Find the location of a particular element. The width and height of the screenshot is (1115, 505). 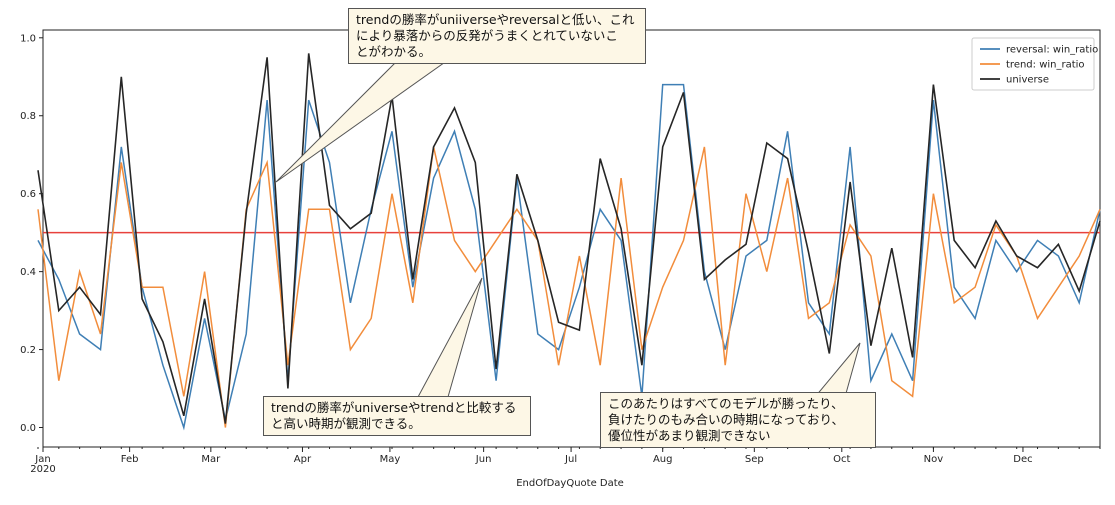

annotation-2-line-1: trendの勝率がuniverseやtrendと比較する is located at coordinates (394, 407).